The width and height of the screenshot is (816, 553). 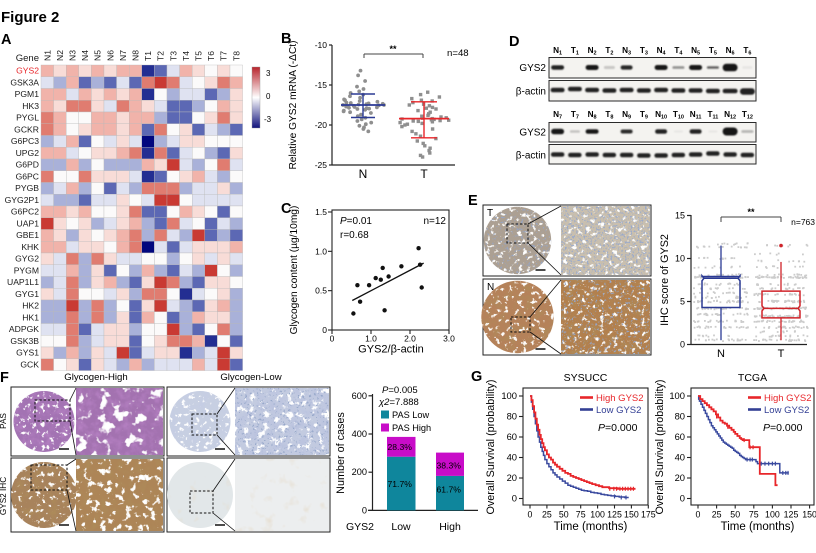 What do you see at coordinates (747, 115) in the screenshot?
I see `svg-text: T12` at bounding box center [747, 115].